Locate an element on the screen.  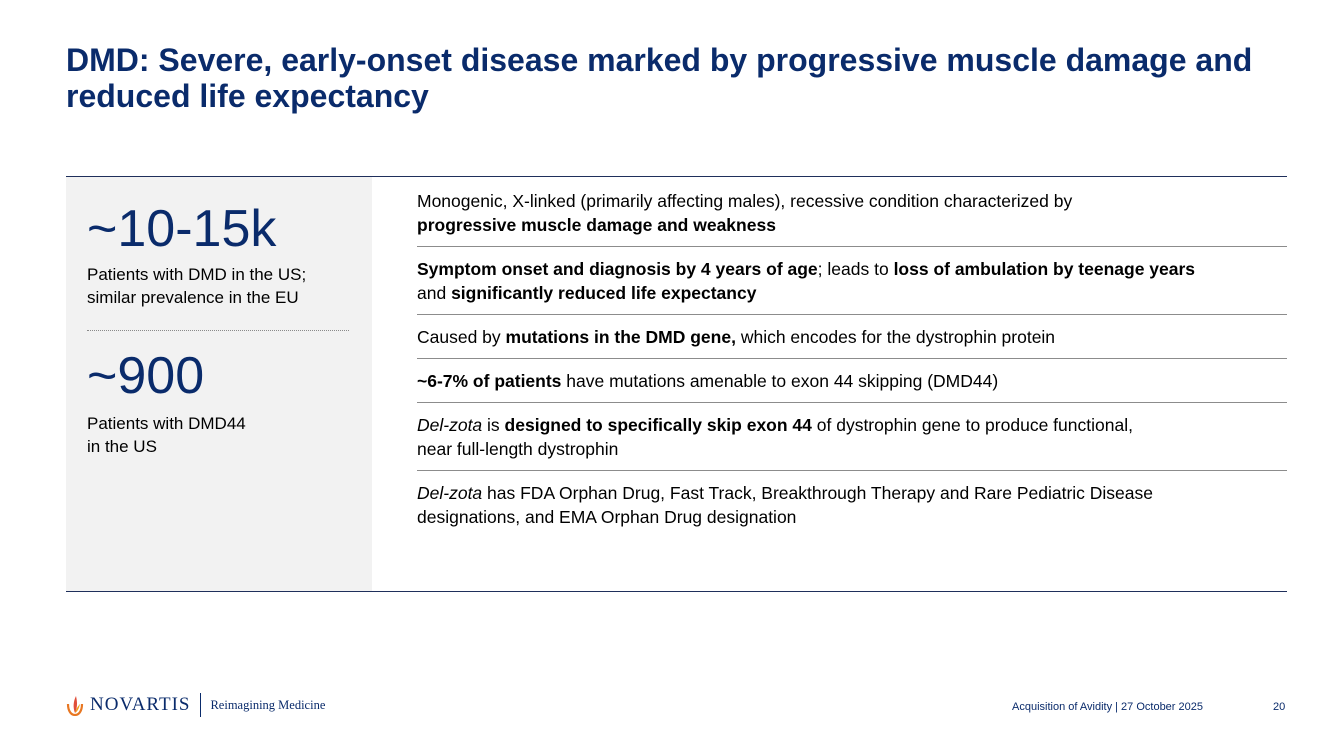
stat-description-line: Patients with DMD44 is located at coordinates (166, 423).